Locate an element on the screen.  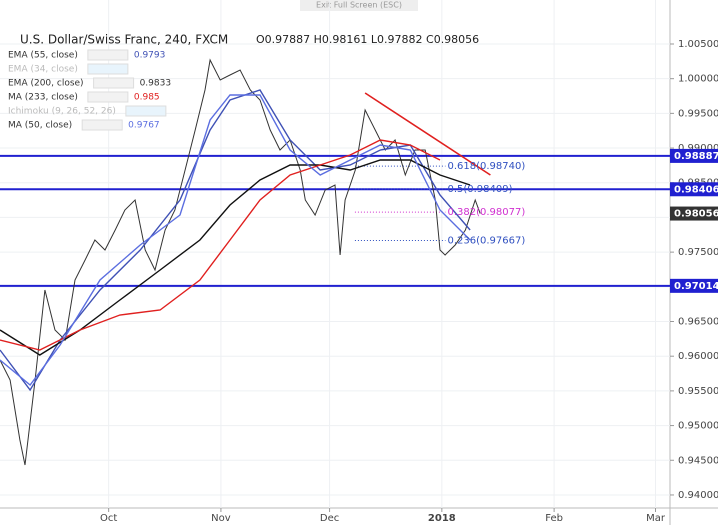
legend-name: MA (233, close) is located at coordinates (43, 98).